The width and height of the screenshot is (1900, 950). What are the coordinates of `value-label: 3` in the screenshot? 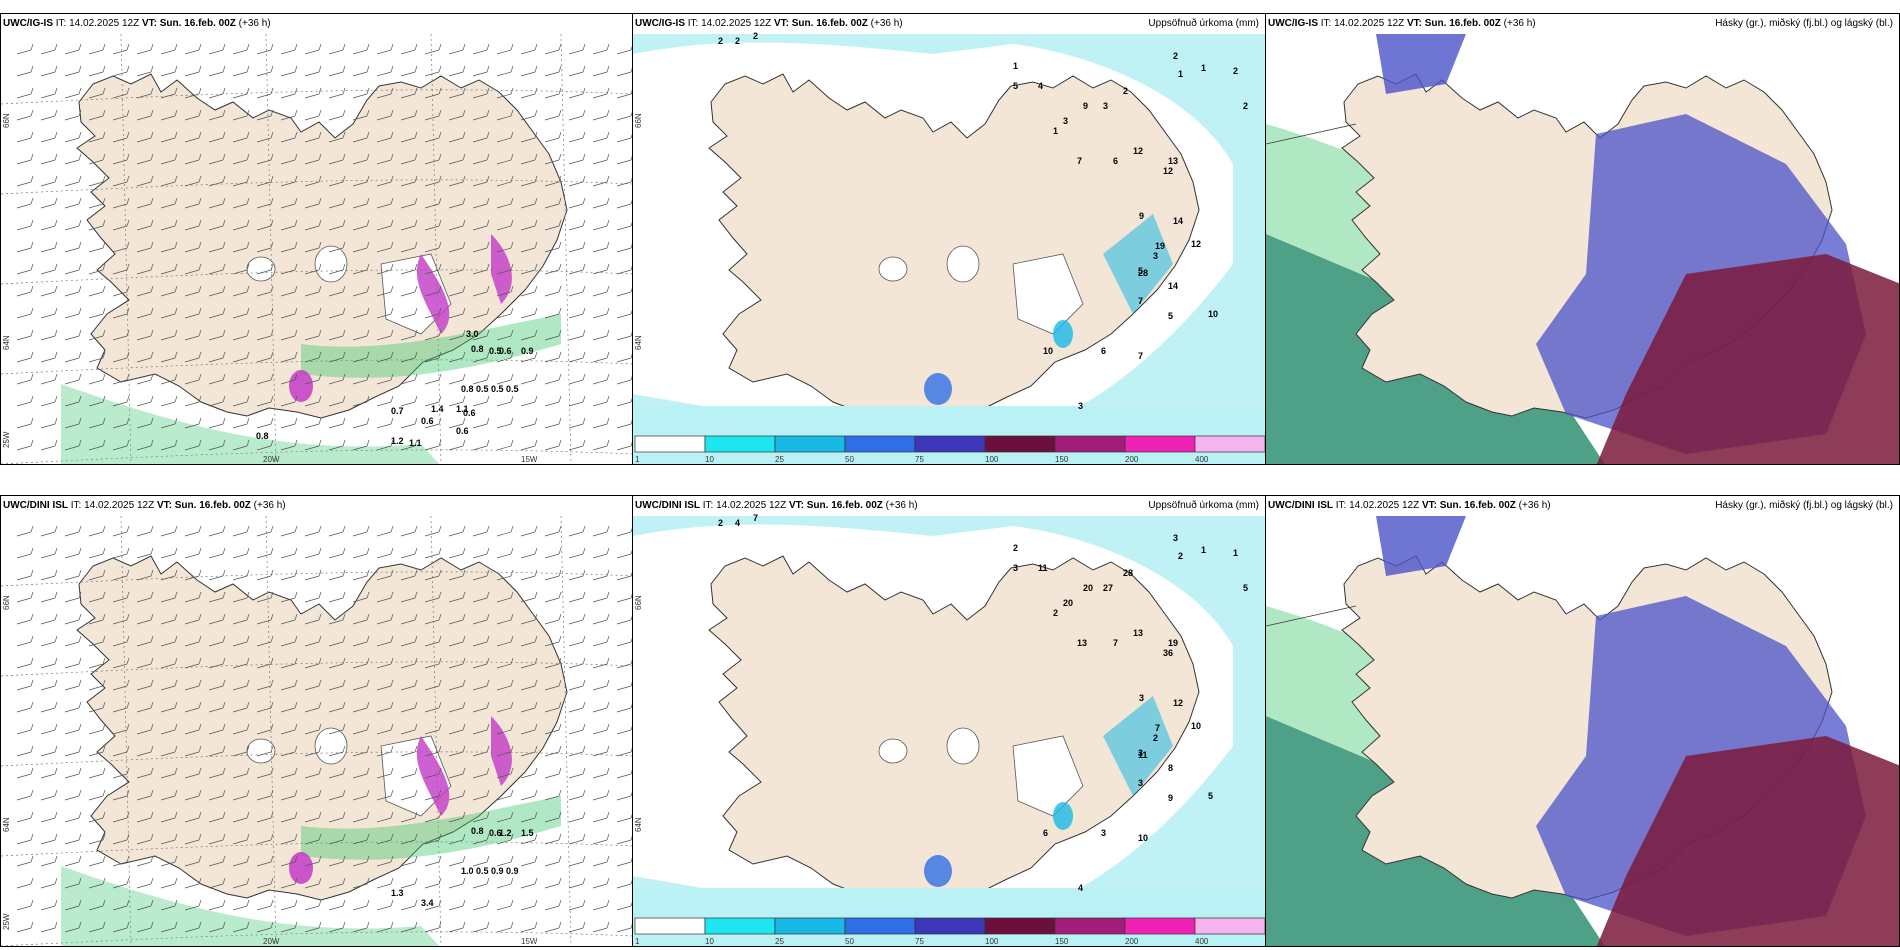 It's located at (1015, 568).